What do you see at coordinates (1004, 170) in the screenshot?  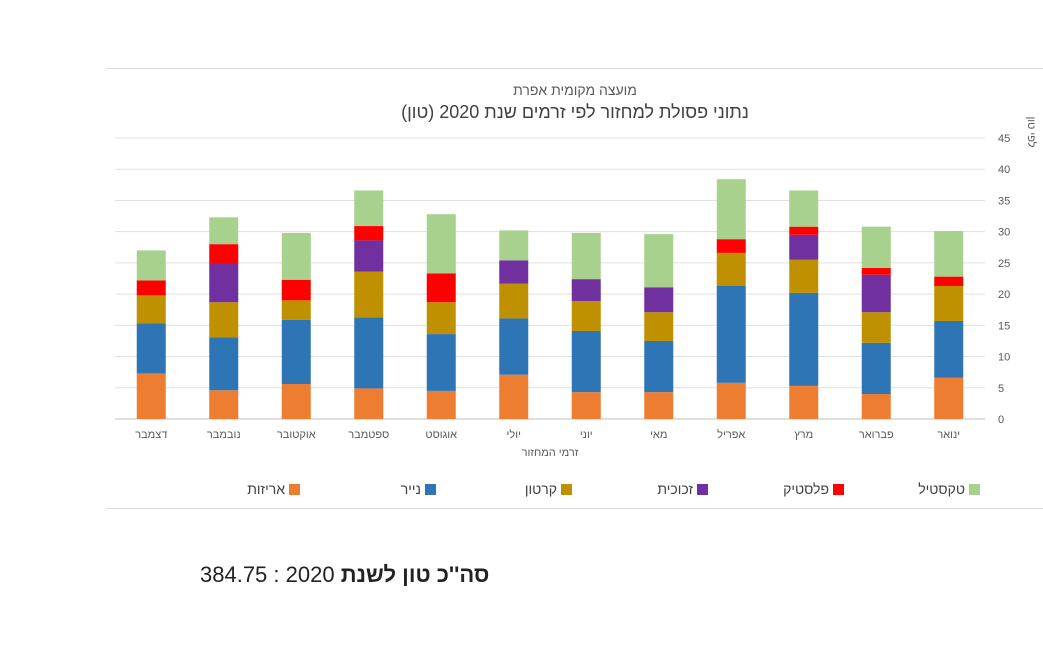 I see `y-tick-label: 40` at bounding box center [1004, 170].